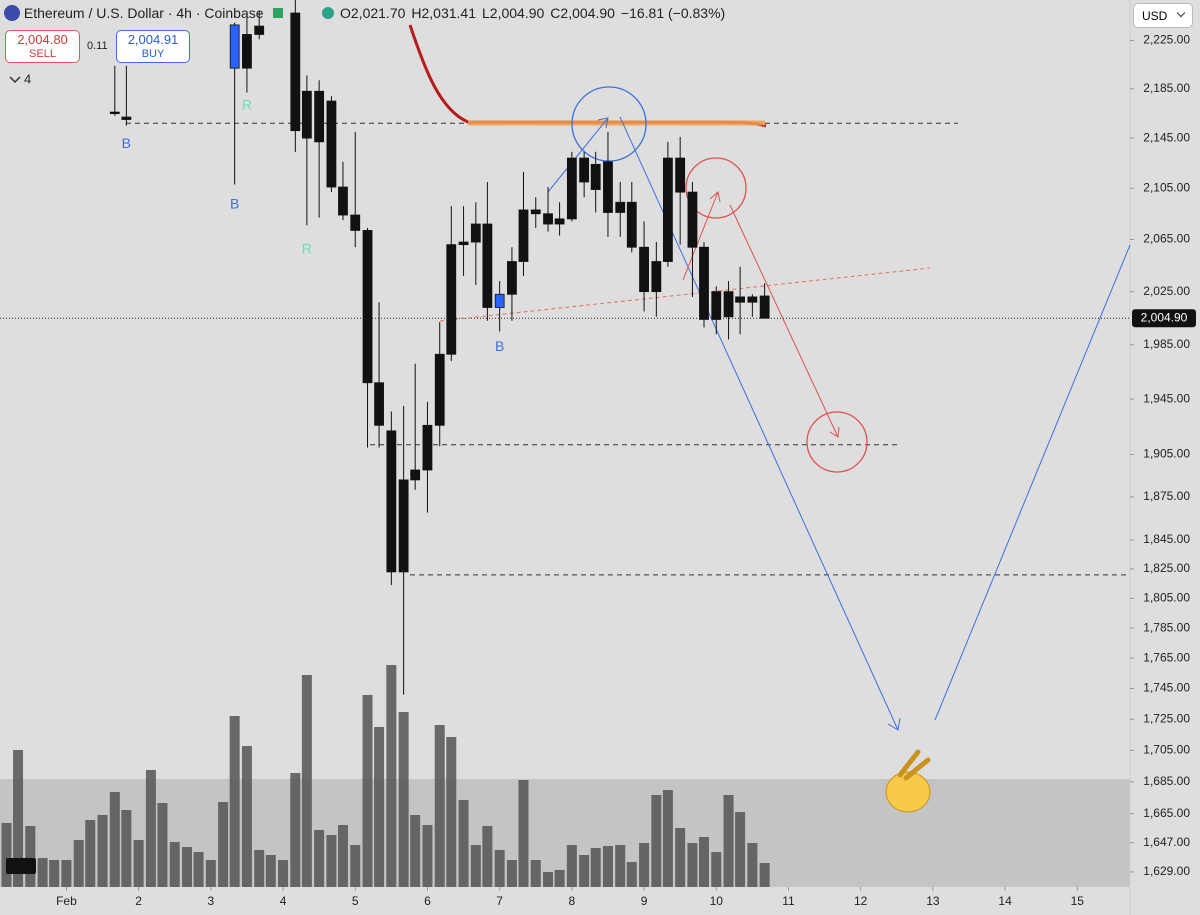  What do you see at coordinates (644, 901) in the screenshot?
I see `x-tick-label: 9` at bounding box center [644, 901].